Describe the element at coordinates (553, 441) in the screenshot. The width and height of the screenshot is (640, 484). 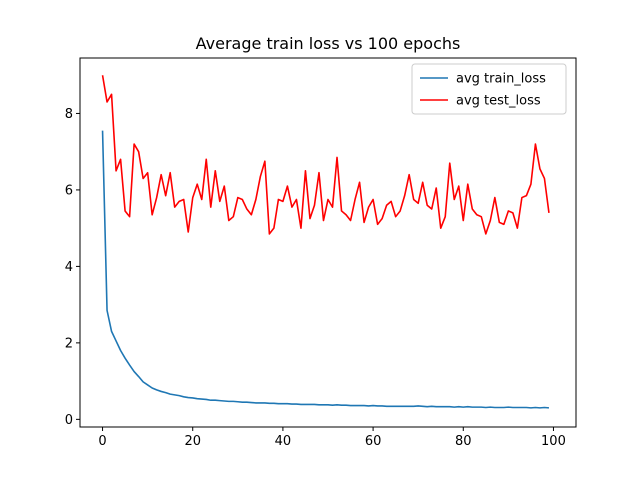
I see `x-tick-label: 100` at that location.